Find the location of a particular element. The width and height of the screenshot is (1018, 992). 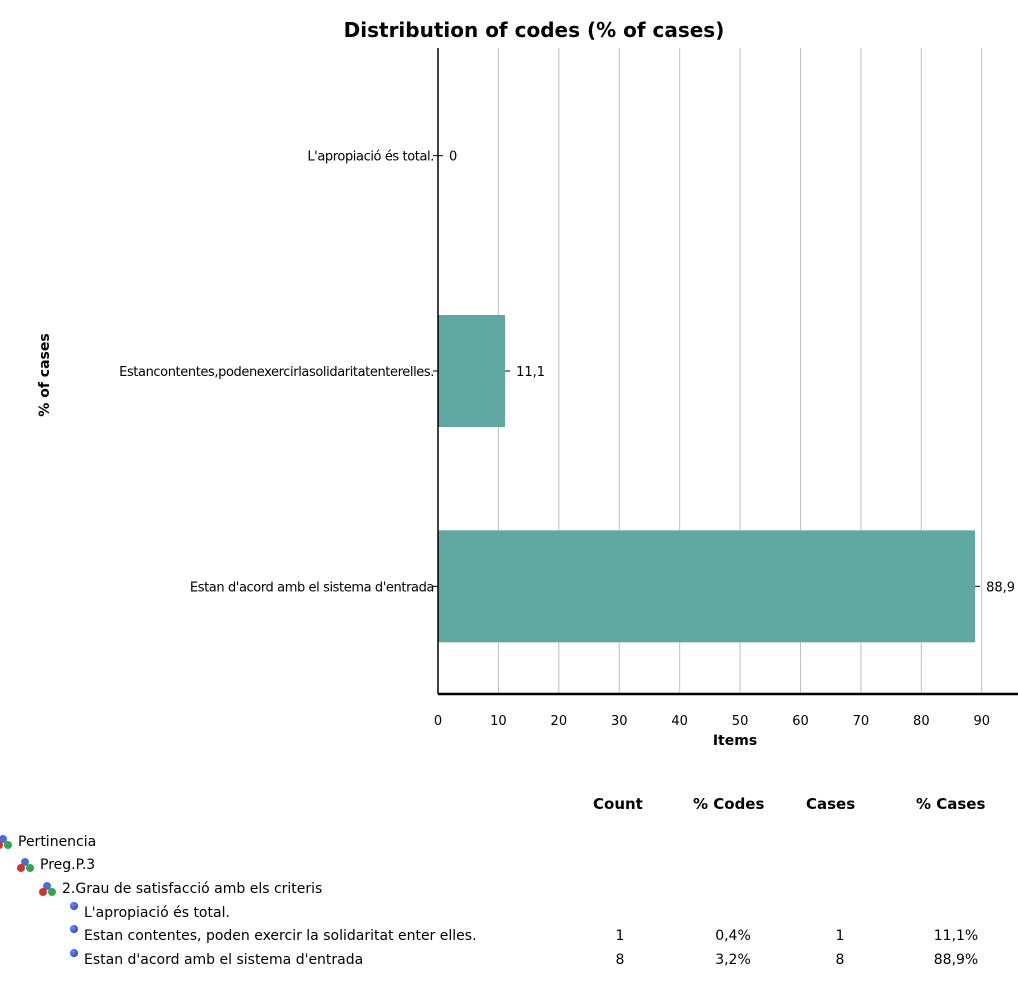

row-label: Preg.P.3 is located at coordinates (68, 865).